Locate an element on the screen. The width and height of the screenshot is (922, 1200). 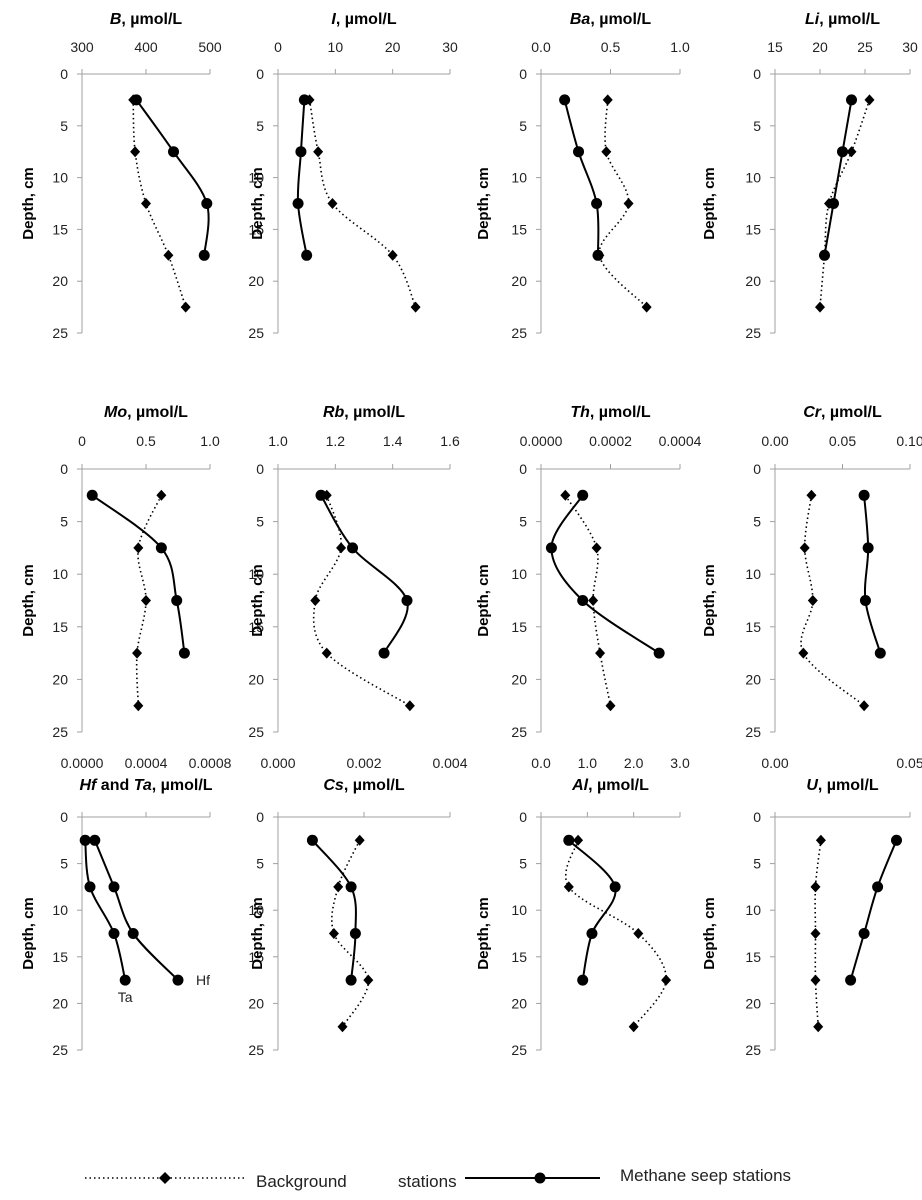
title-element-hf: Hf is located at coordinates (88, 785).